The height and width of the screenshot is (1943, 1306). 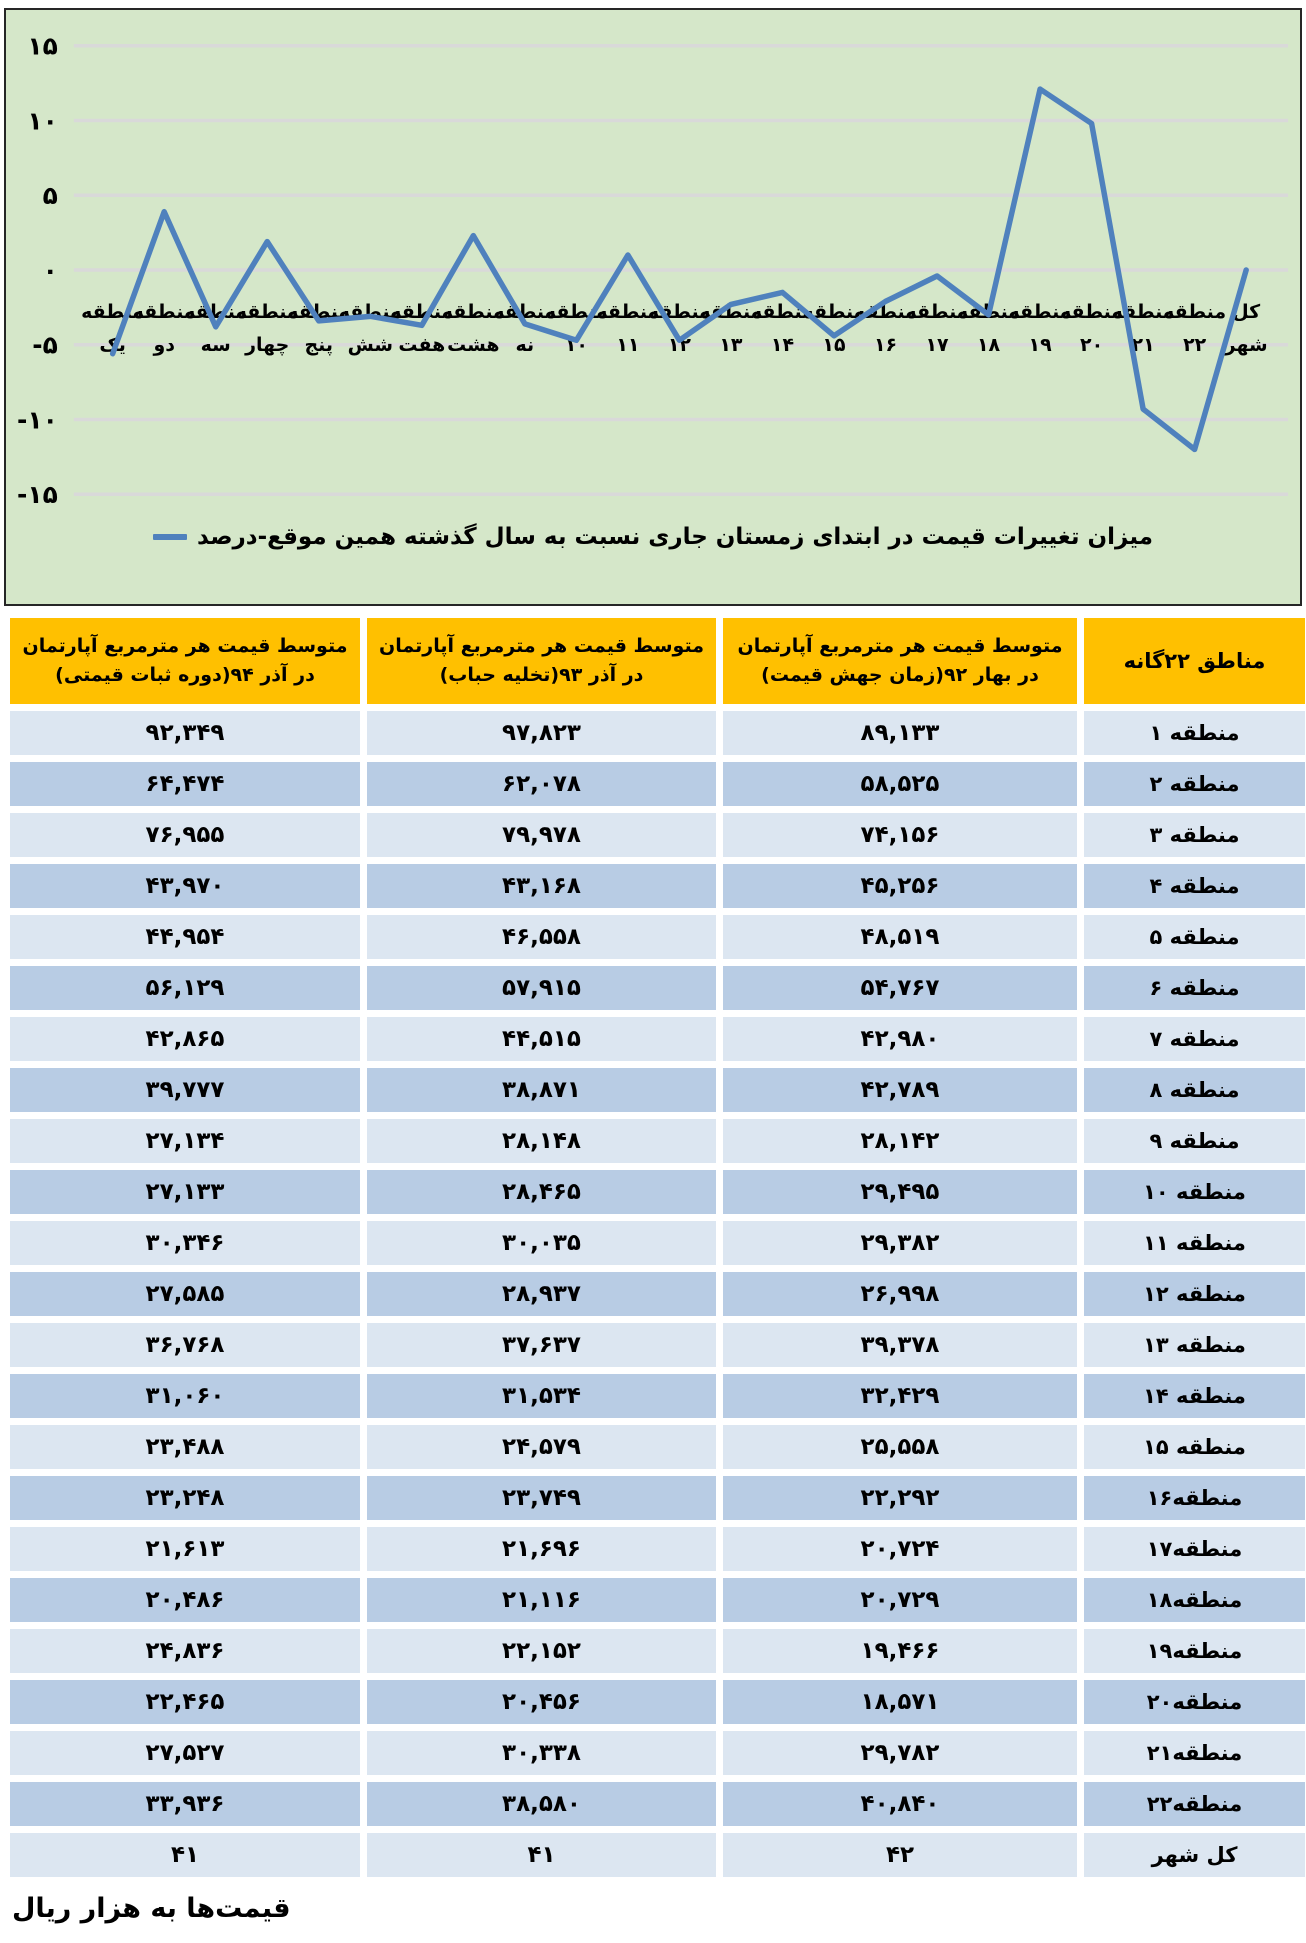 I want to click on region-cell: منطقه ۳, so click(x=1194, y=835).